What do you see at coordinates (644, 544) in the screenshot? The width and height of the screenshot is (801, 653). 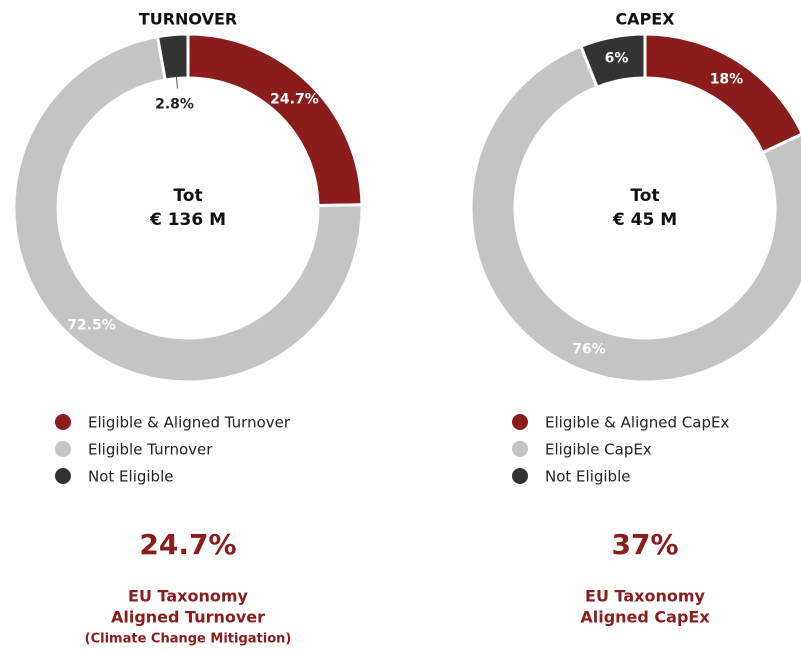 I see `highlight-value: 37%` at bounding box center [644, 544].